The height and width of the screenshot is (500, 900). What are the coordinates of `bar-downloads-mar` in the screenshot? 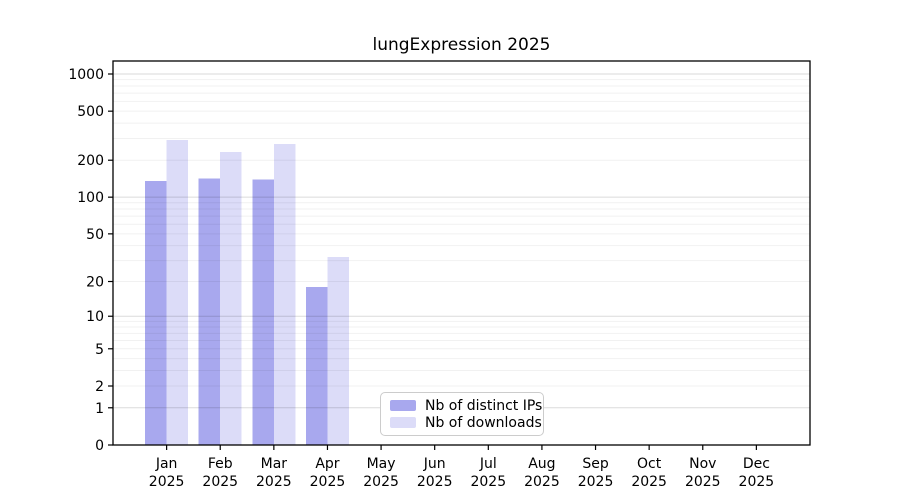 It's located at (284, 295).